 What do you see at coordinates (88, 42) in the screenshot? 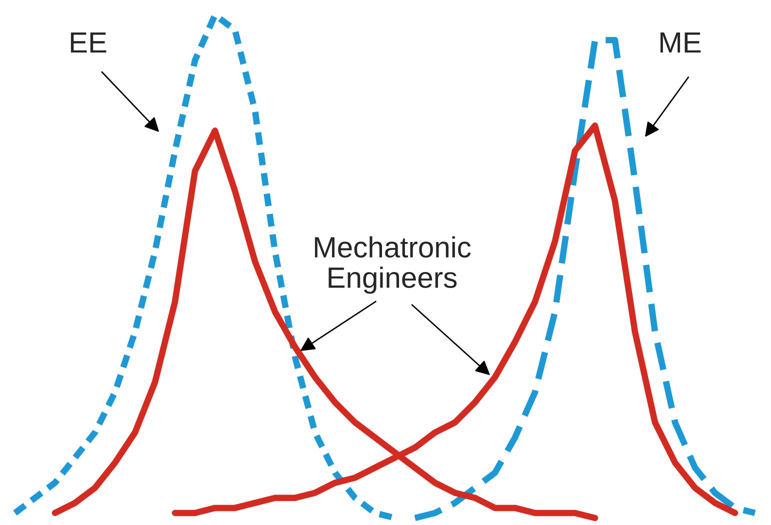
I see `annotation: EE` at bounding box center [88, 42].